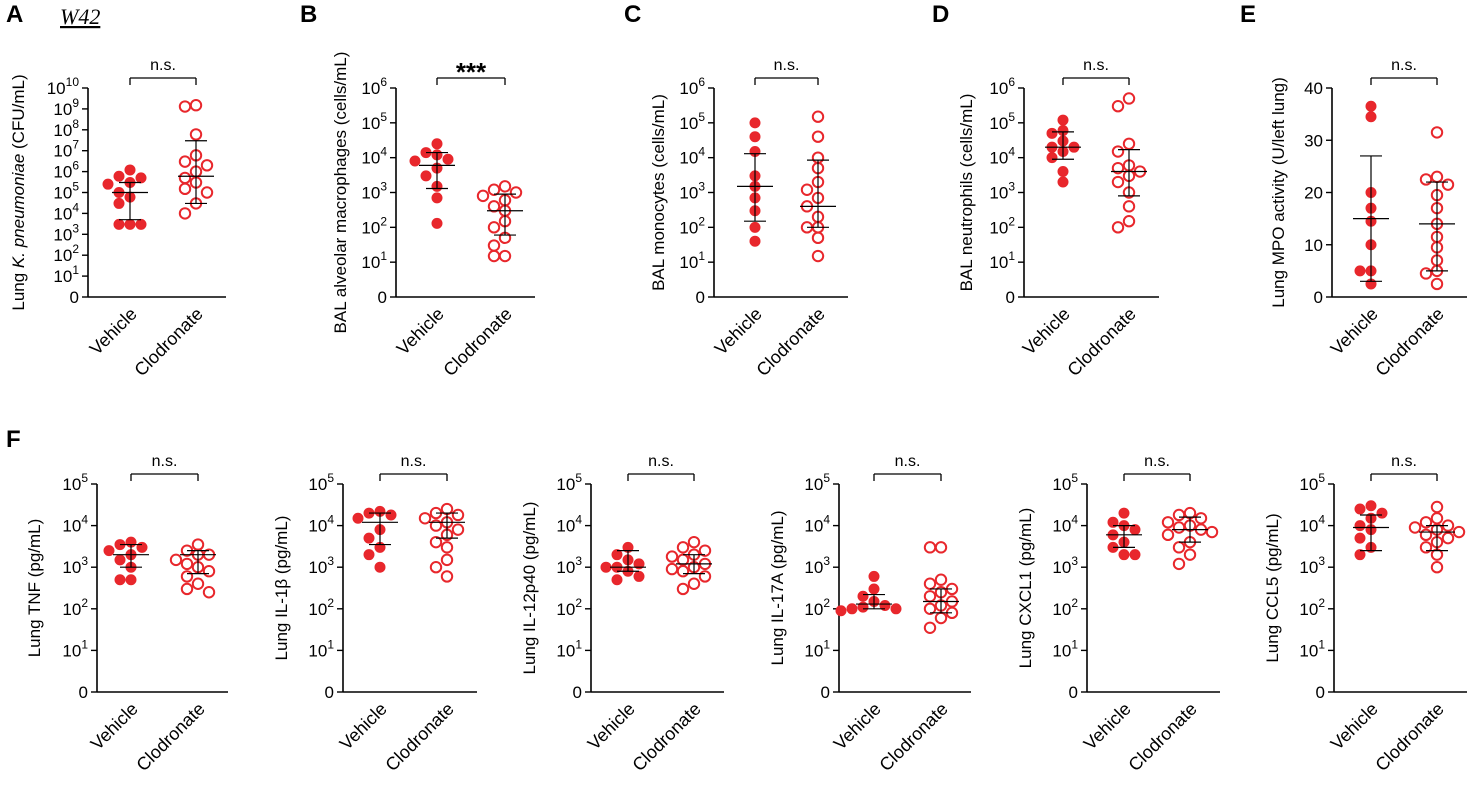  I want to click on panel-letter: A, so click(14, 14).